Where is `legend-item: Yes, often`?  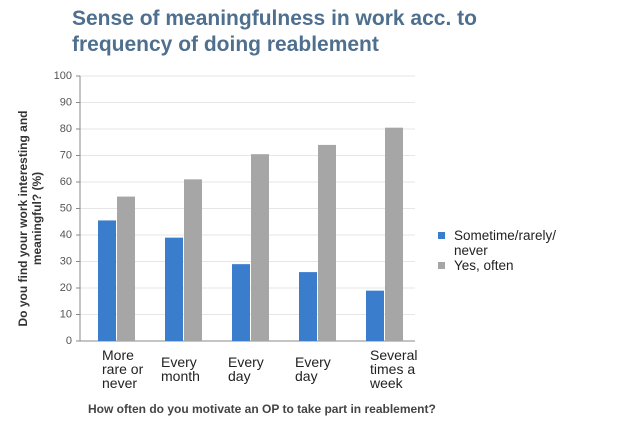 legend-item: Yes, often is located at coordinates (505, 265).